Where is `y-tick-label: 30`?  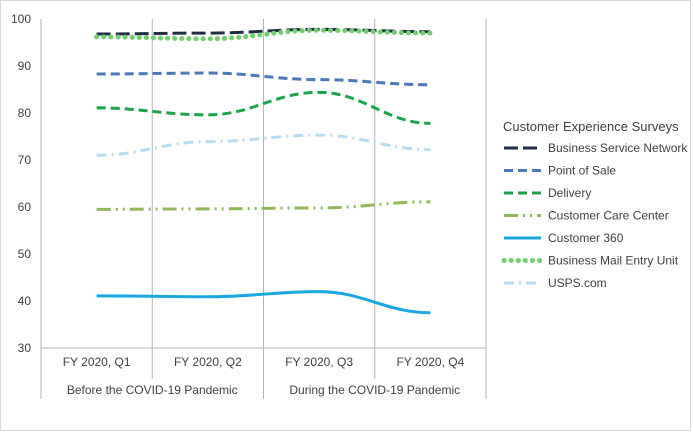
y-tick-label: 30 is located at coordinates (25, 348).